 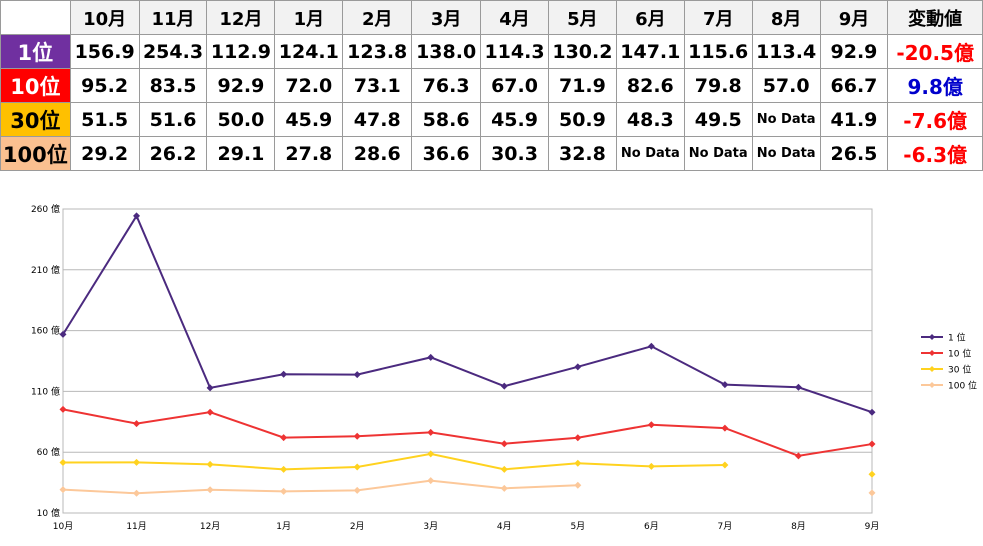 What do you see at coordinates (798, 526) in the screenshot?
I see `x-tick-label: 8月` at bounding box center [798, 526].